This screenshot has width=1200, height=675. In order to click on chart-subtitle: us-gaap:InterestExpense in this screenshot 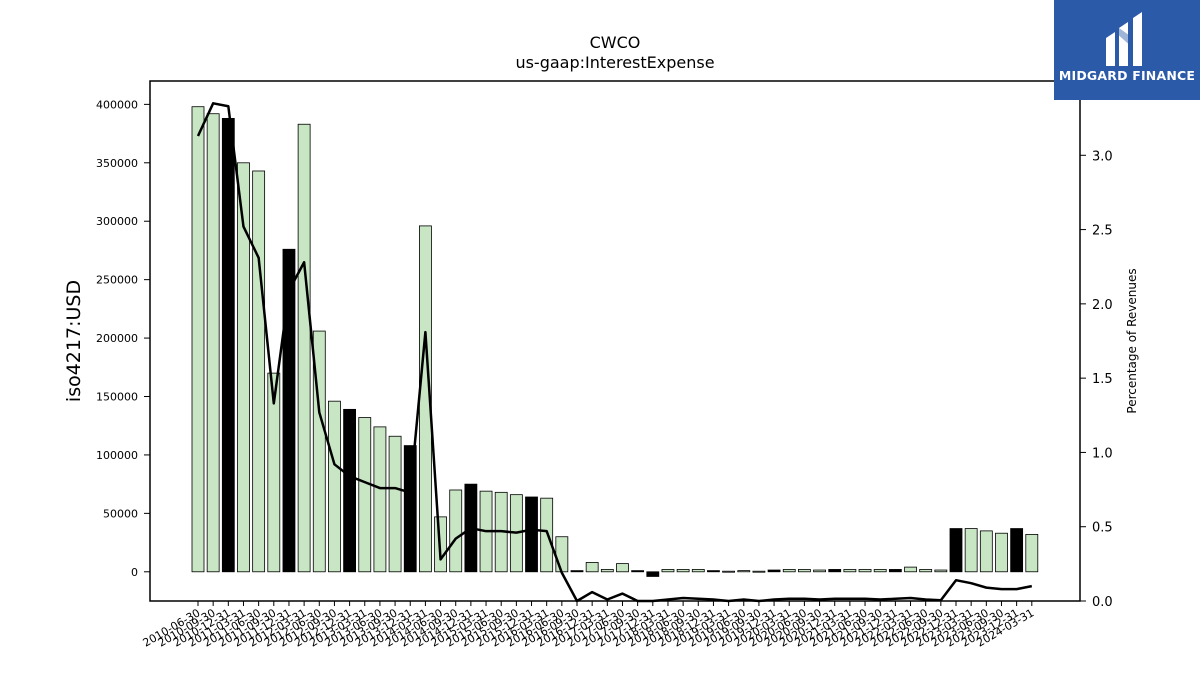, I will do `click(614, 62)`.